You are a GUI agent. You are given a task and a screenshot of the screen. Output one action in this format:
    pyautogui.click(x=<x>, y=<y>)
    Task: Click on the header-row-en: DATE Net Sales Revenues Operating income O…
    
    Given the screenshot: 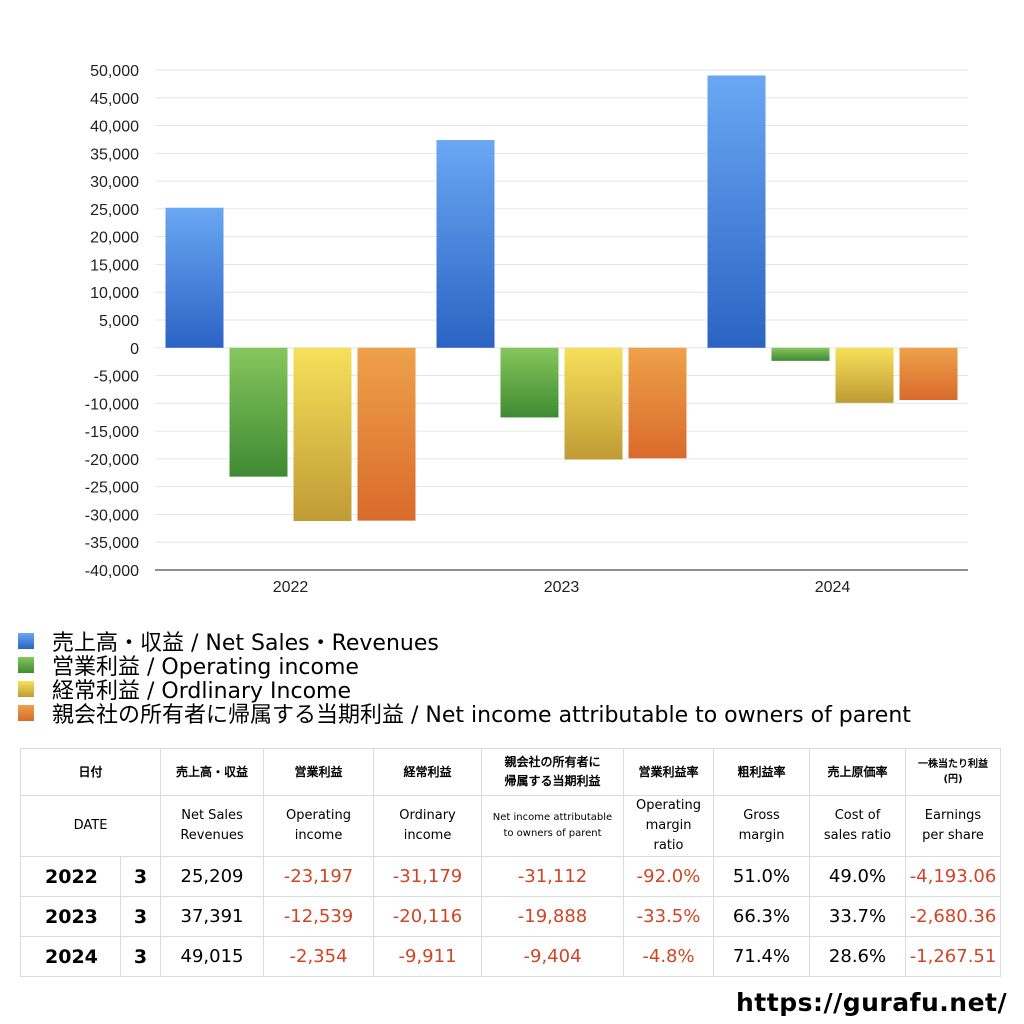 What is the action you would take?
    pyautogui.click(x=510, y=826)
    